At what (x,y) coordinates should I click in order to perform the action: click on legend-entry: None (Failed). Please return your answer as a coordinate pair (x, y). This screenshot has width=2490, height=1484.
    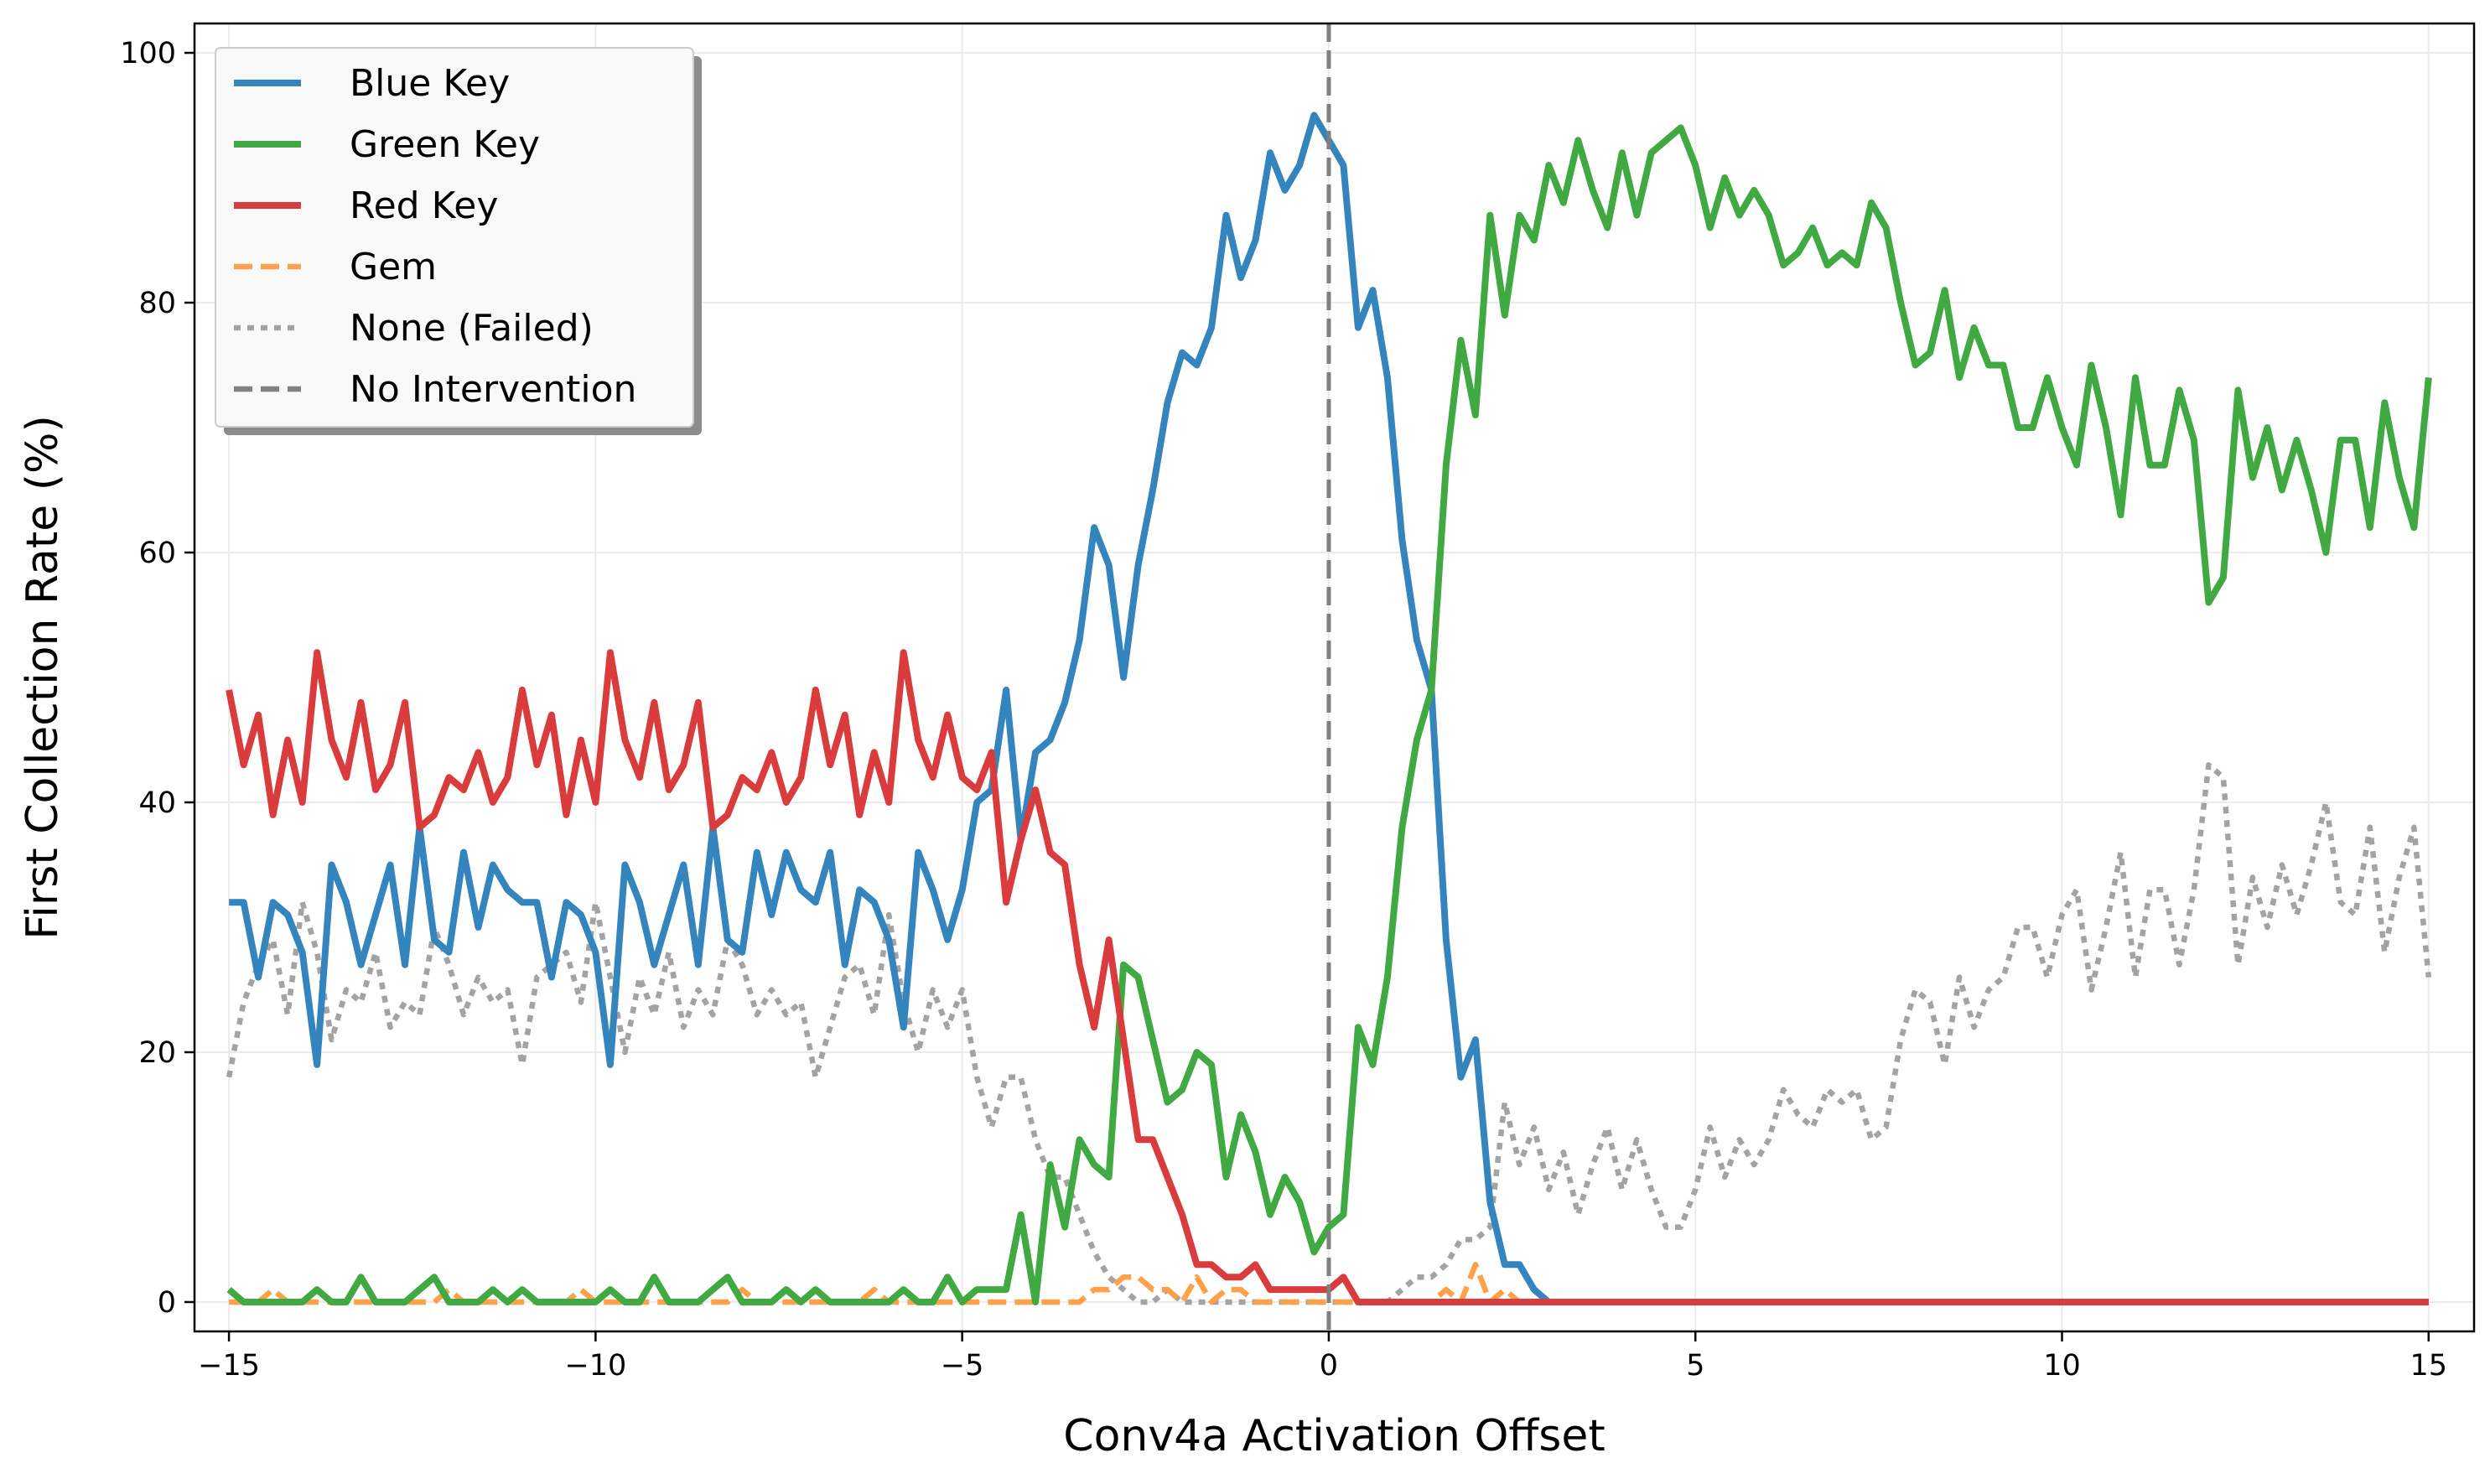
    Looking at the image, I should click on (414, 328).